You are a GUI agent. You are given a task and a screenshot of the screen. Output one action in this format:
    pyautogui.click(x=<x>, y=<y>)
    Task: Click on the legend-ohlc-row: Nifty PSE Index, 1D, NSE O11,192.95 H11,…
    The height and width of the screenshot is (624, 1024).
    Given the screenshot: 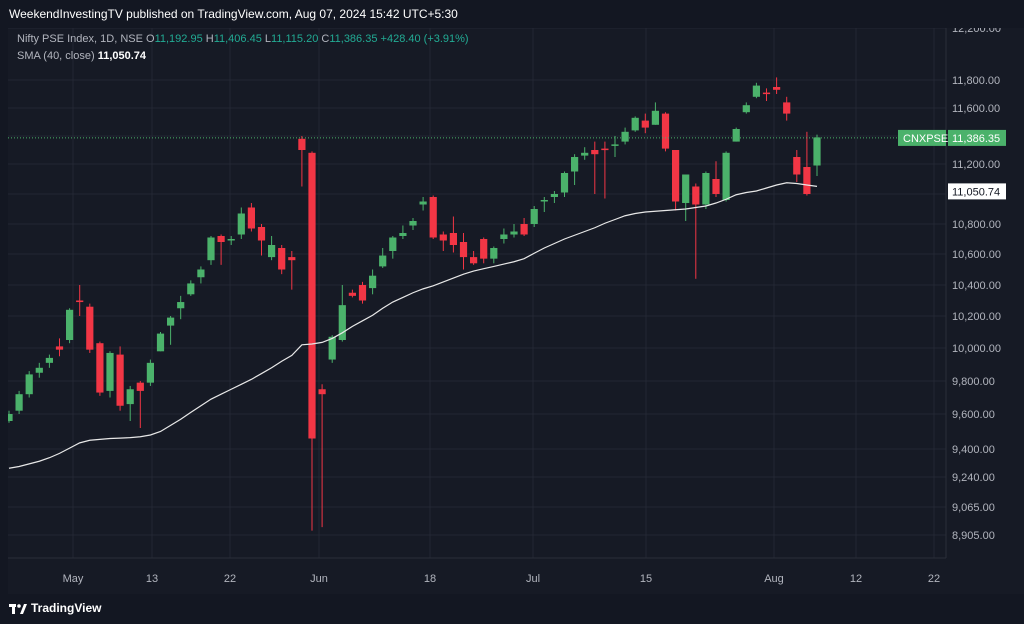 What is the action you would take?
    pyautogui.click(x=243, y=39)
    